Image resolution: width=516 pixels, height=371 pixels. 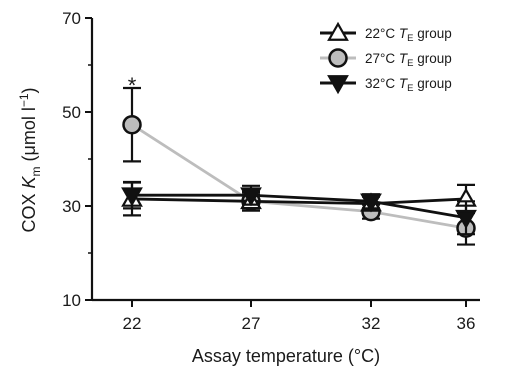 What do you see at coordinates (382, 33) in the screenshot?
I see `legend-label-pre: 22°C` at bounding box center [382, 33].